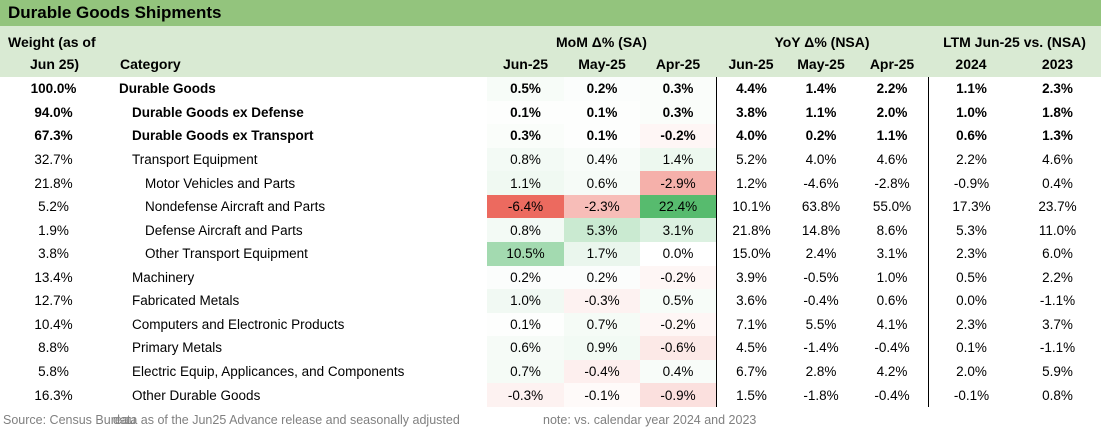 This screenshot has height=434, width=1101. What do you see at coordinates (602, 301) in the screenshot?
I see `mom-cell: -0.3%` at bounding box center [602, 301].